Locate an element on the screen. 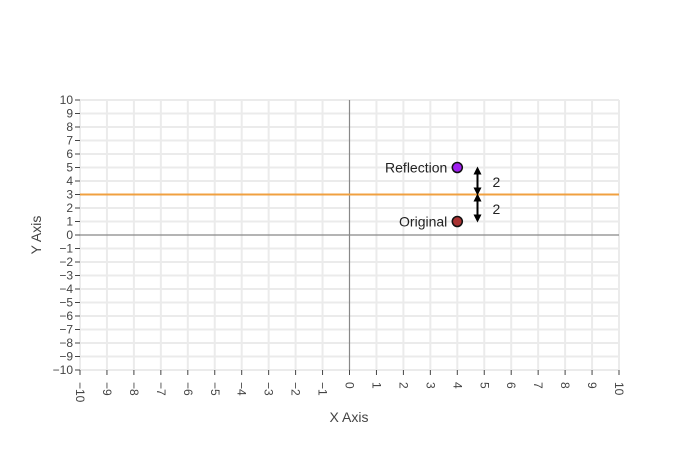 The width and height of the screenshot is (700, 450). y-tick-label: −7 is located at coordinates (66, 330).